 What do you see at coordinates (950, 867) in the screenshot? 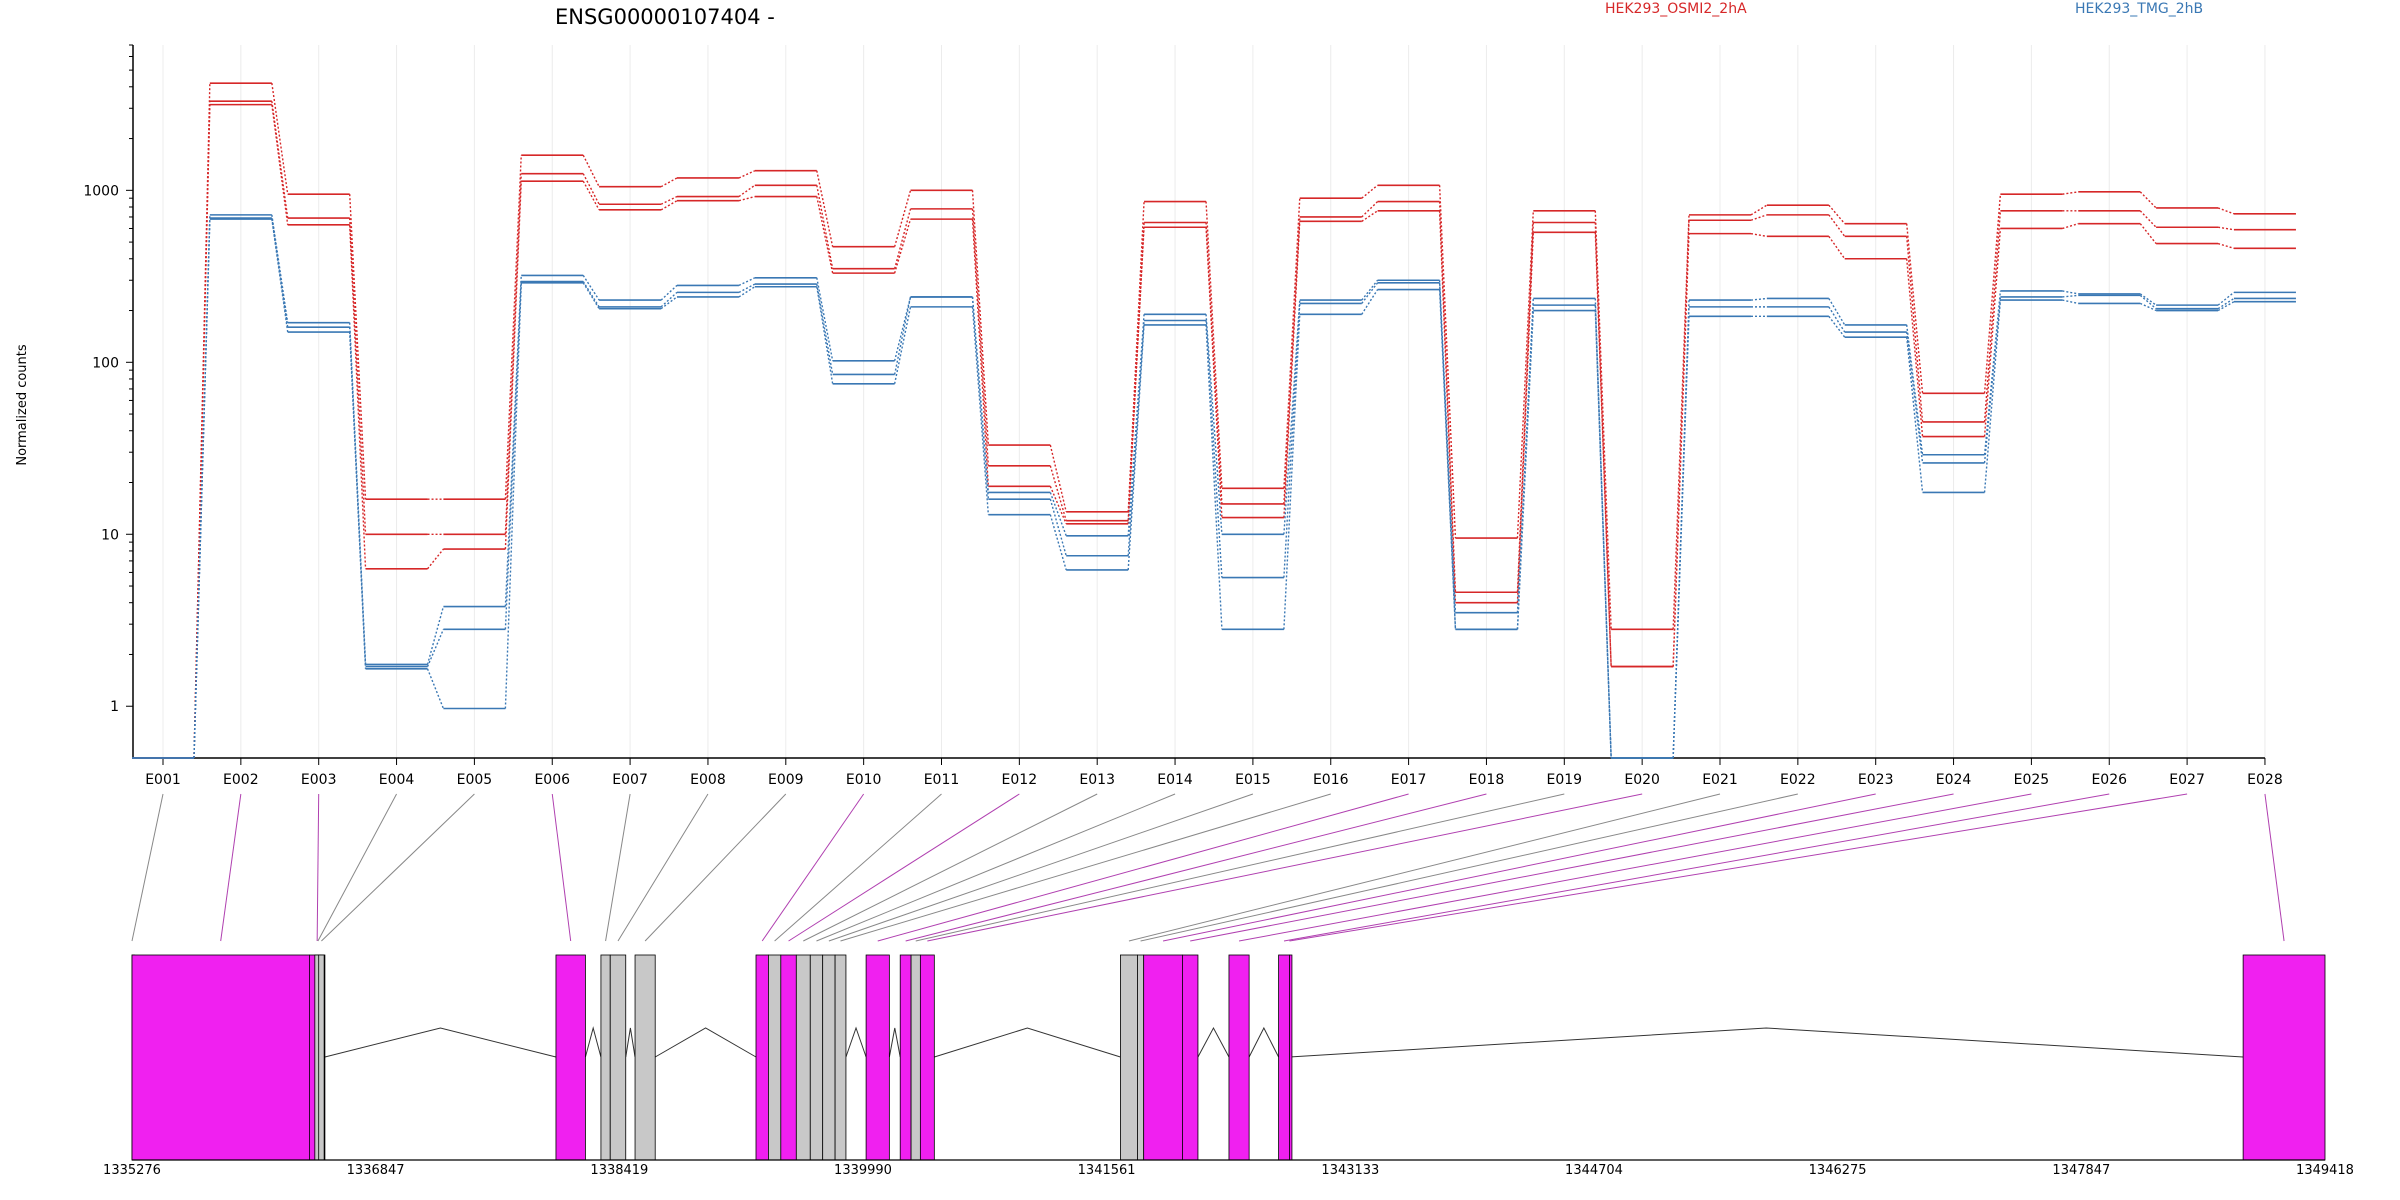
I see `connector-e013` at bounding box center [950, 867].